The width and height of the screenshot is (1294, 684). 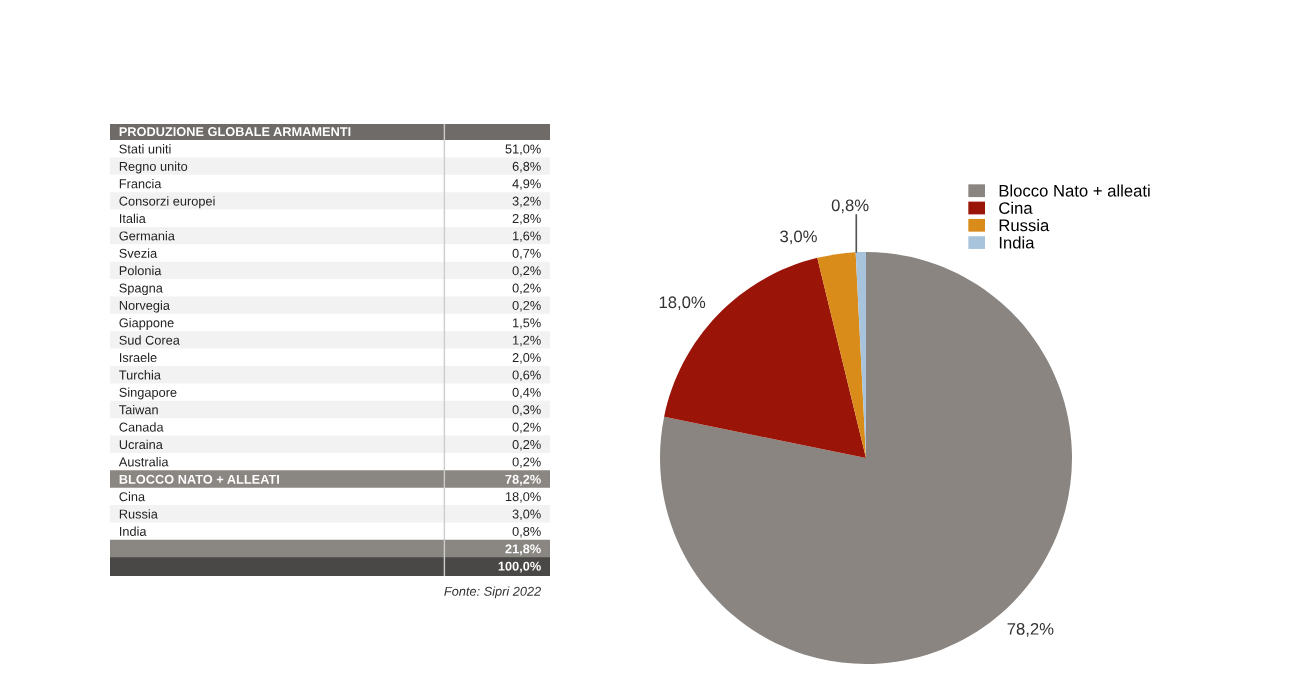 What do you see at coordinates (1074, 190) in the screenshot?
I see `legend-label: Blocco Nato + alleati` at bounding box center [1074, 190].